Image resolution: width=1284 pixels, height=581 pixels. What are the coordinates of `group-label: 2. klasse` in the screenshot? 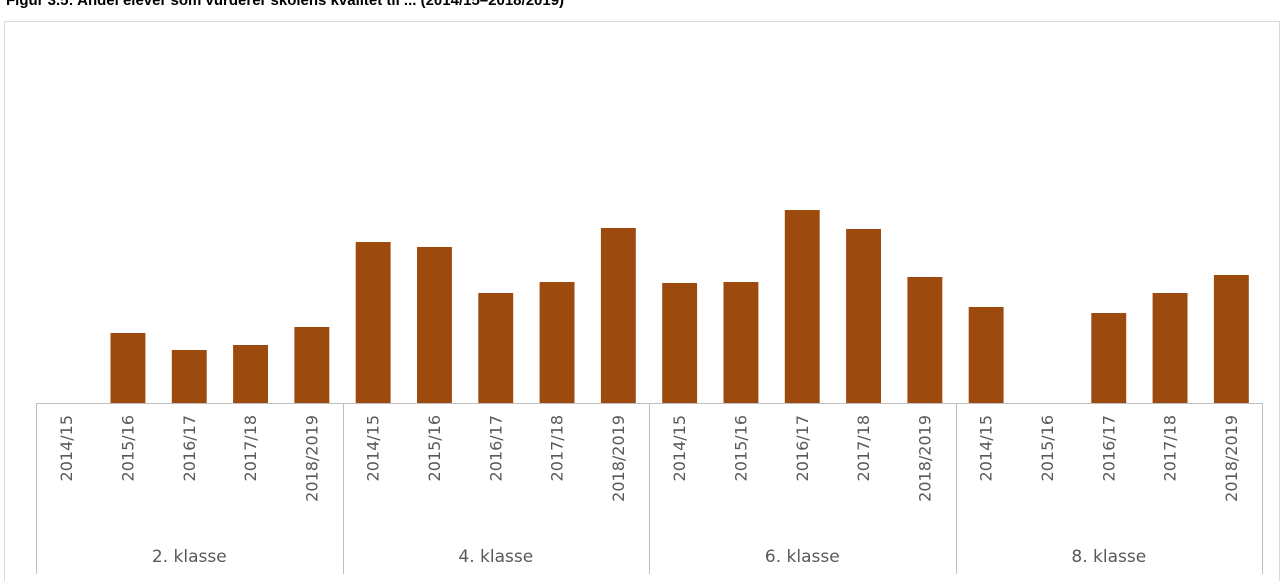 It's located at (189, 557).